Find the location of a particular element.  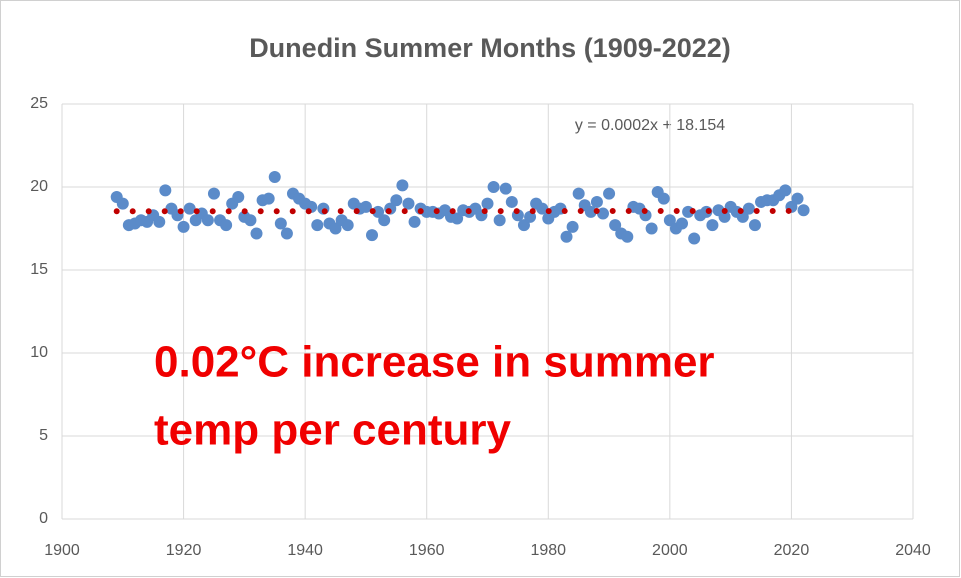

y-tick-label: 15 is located at coordinates (39, 269).